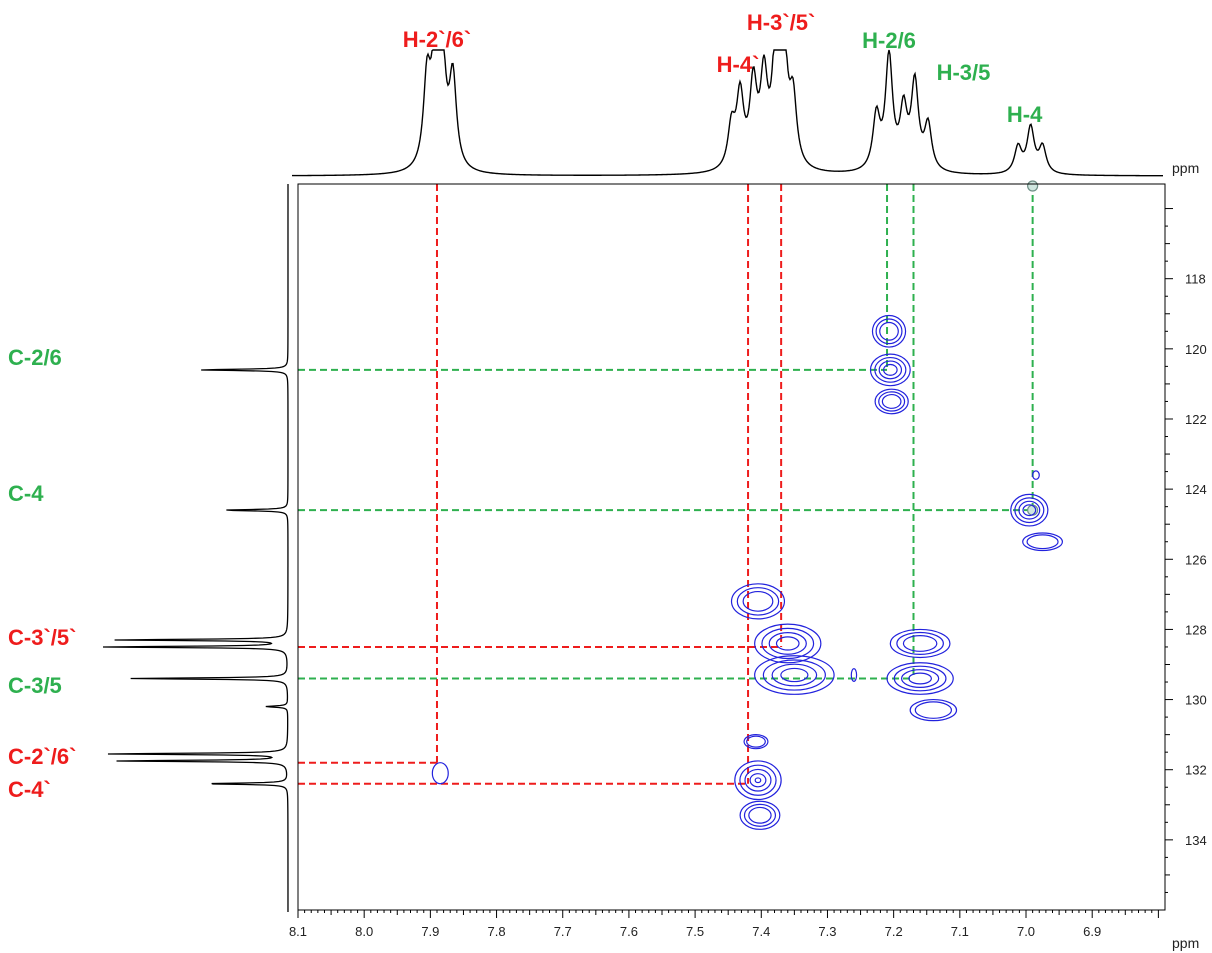  I want to click on x-tick-label: 7.0, so click(1026, 931).